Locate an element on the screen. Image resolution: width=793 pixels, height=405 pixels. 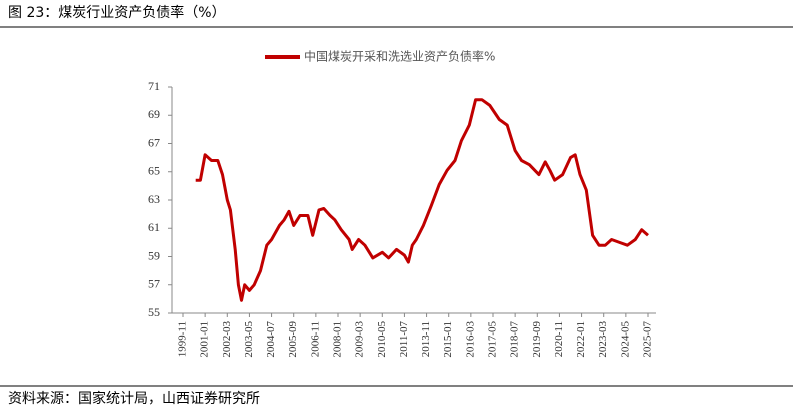
x-tick-label: 2018-07 is located at coordinates (515, 339).